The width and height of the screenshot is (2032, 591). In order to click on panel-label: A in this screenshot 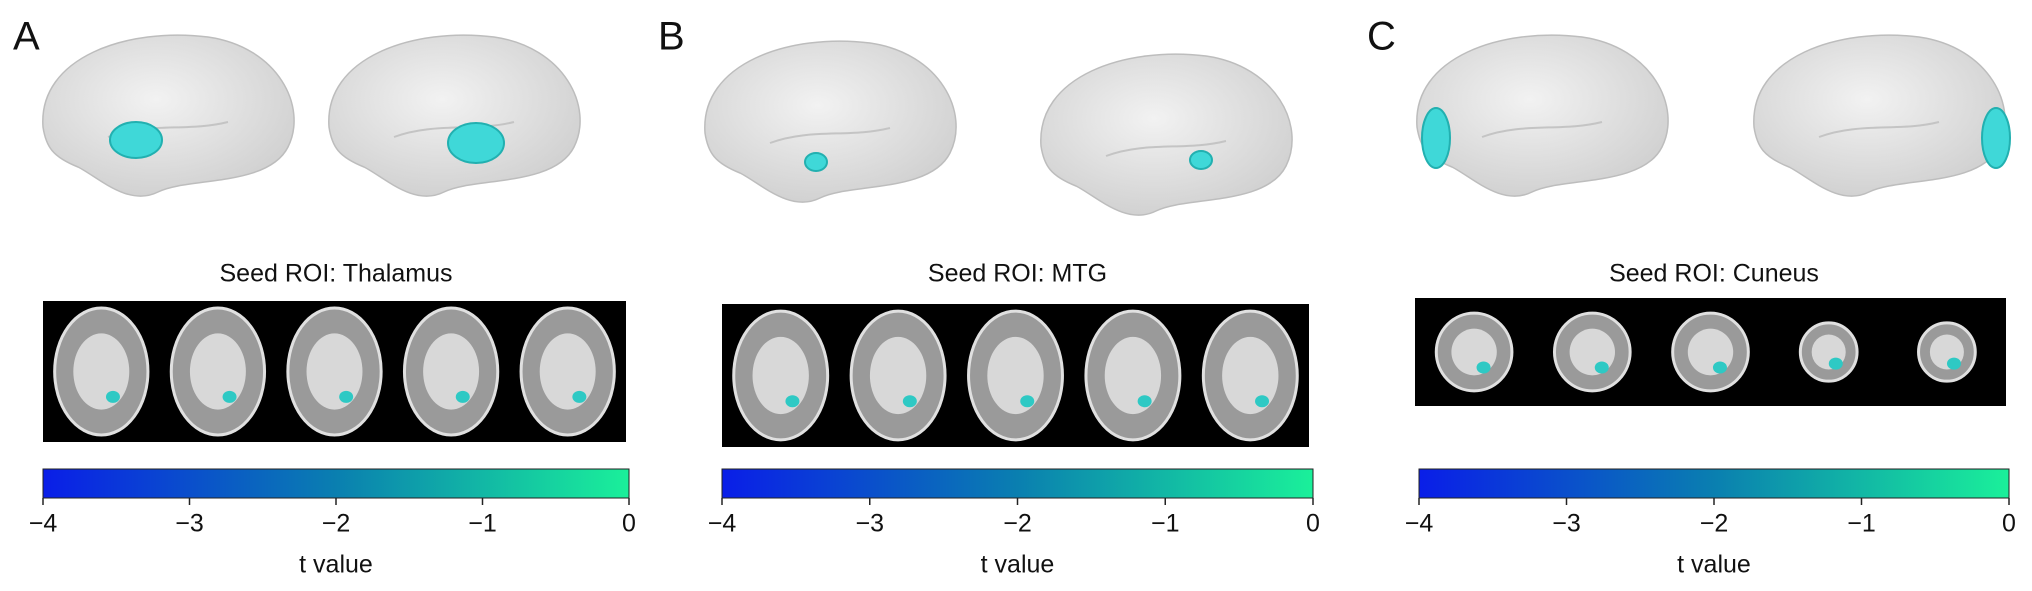, I will do `click(26, 37)`.